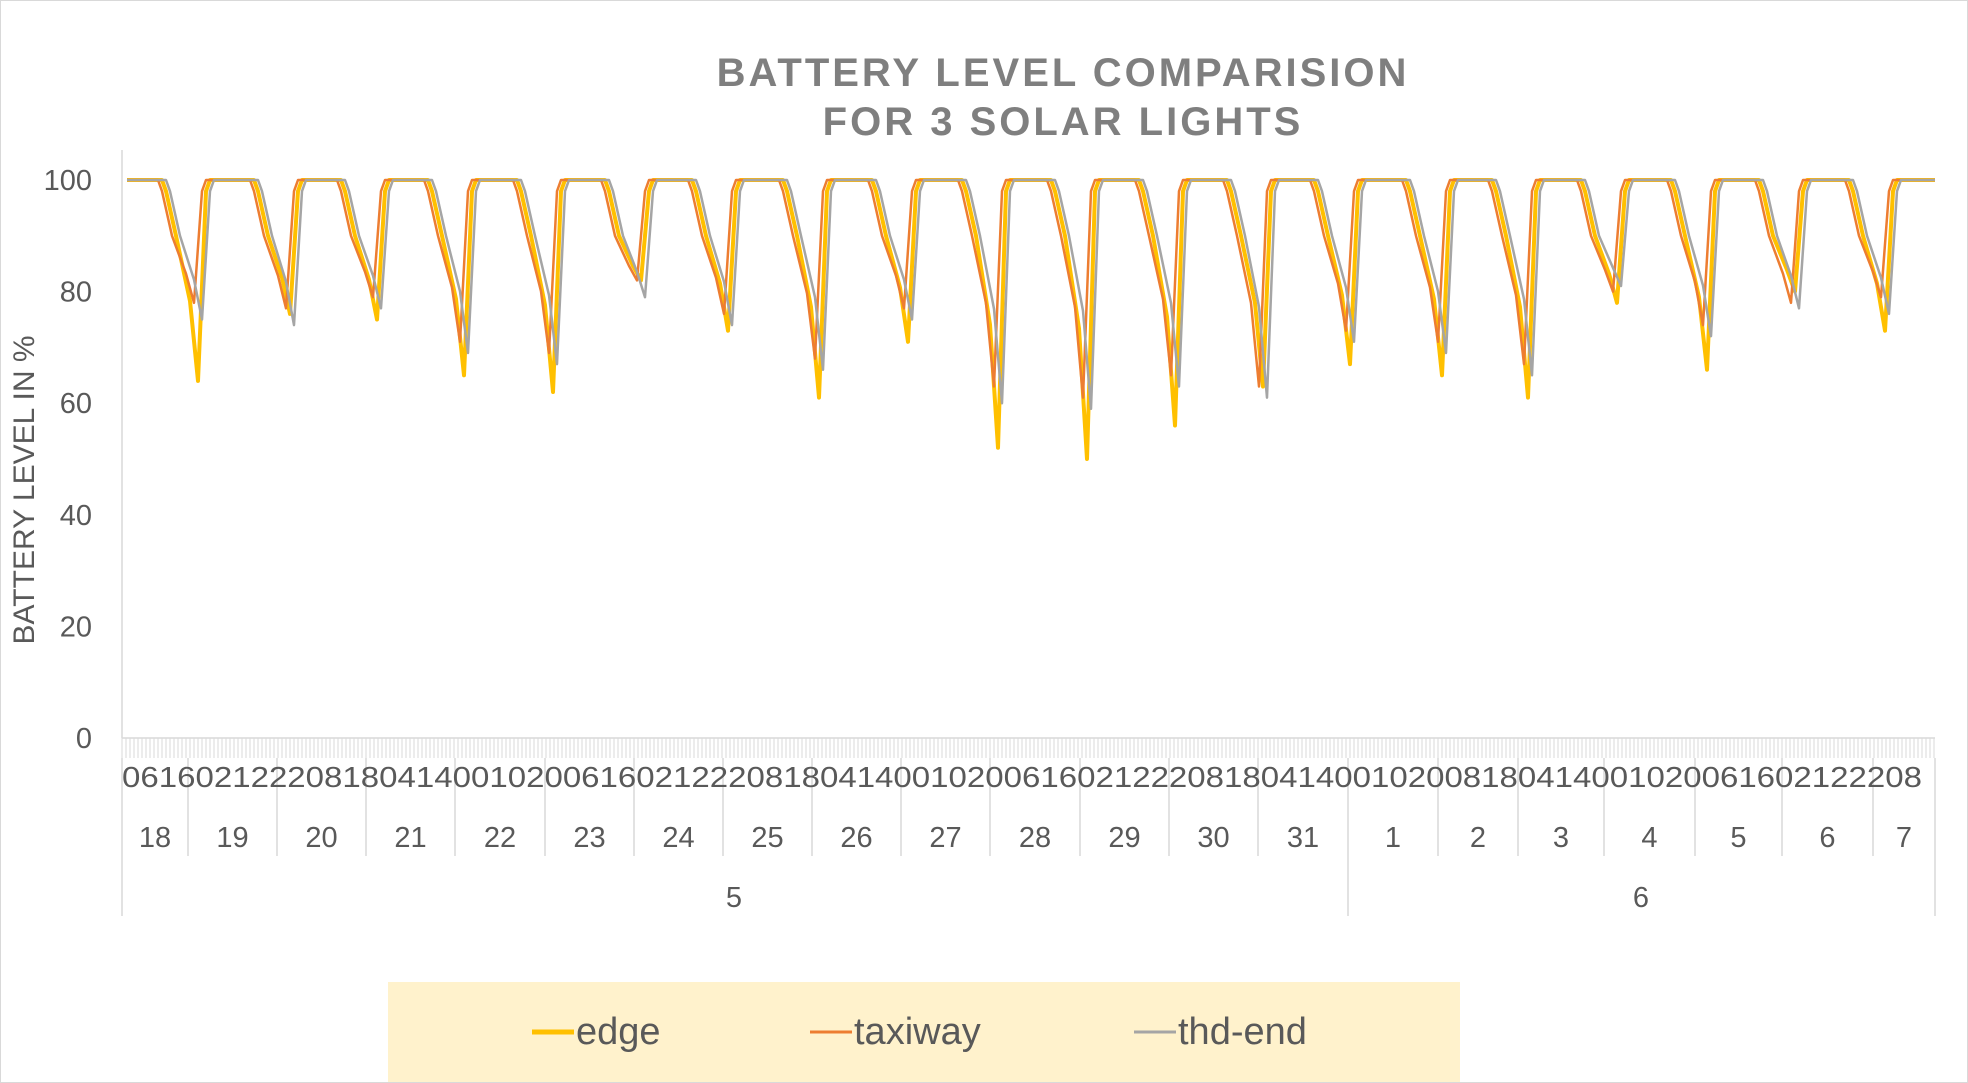  I want to click on day-label: 26, so click(856, 838).